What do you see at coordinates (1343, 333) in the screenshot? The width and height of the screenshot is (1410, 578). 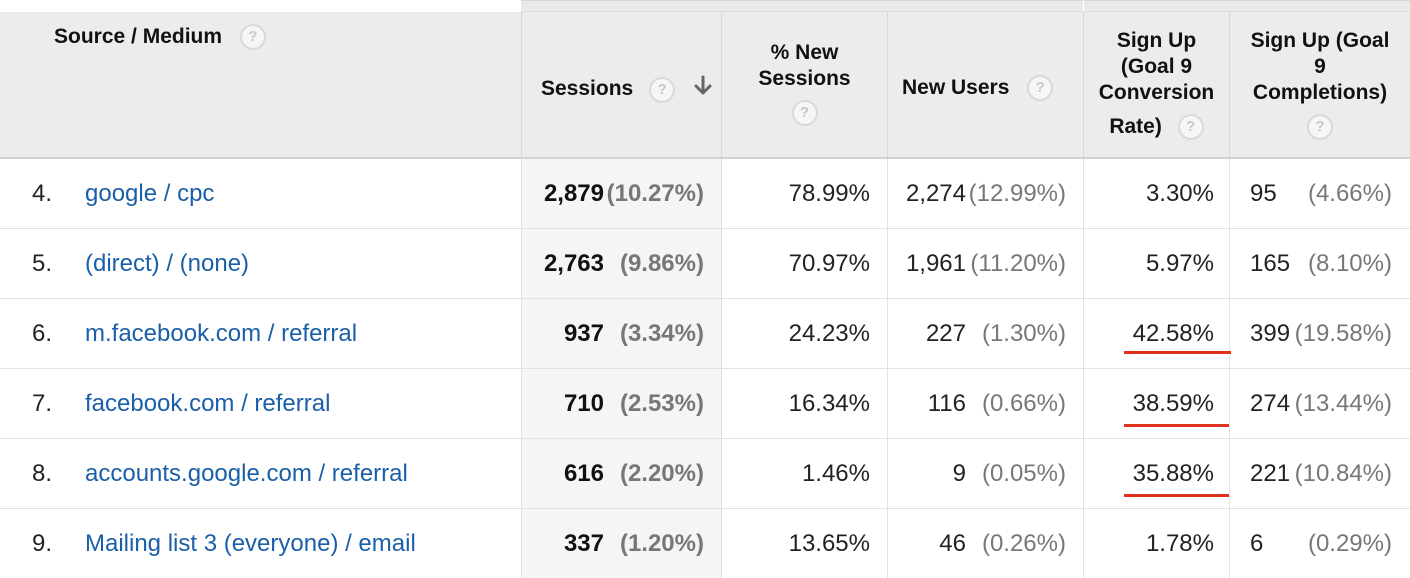 I see `completions-percent: (19.58%)` at bounding box center [1343, 333].